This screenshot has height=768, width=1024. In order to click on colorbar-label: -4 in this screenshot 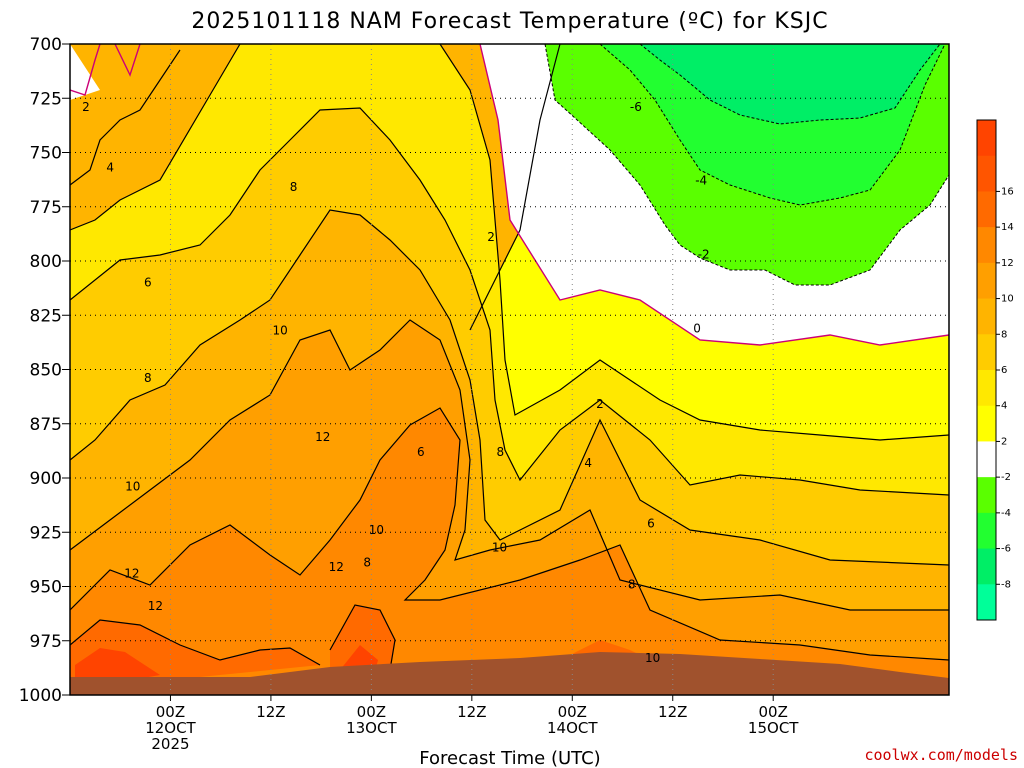, I will do `click(1006, 513)`.